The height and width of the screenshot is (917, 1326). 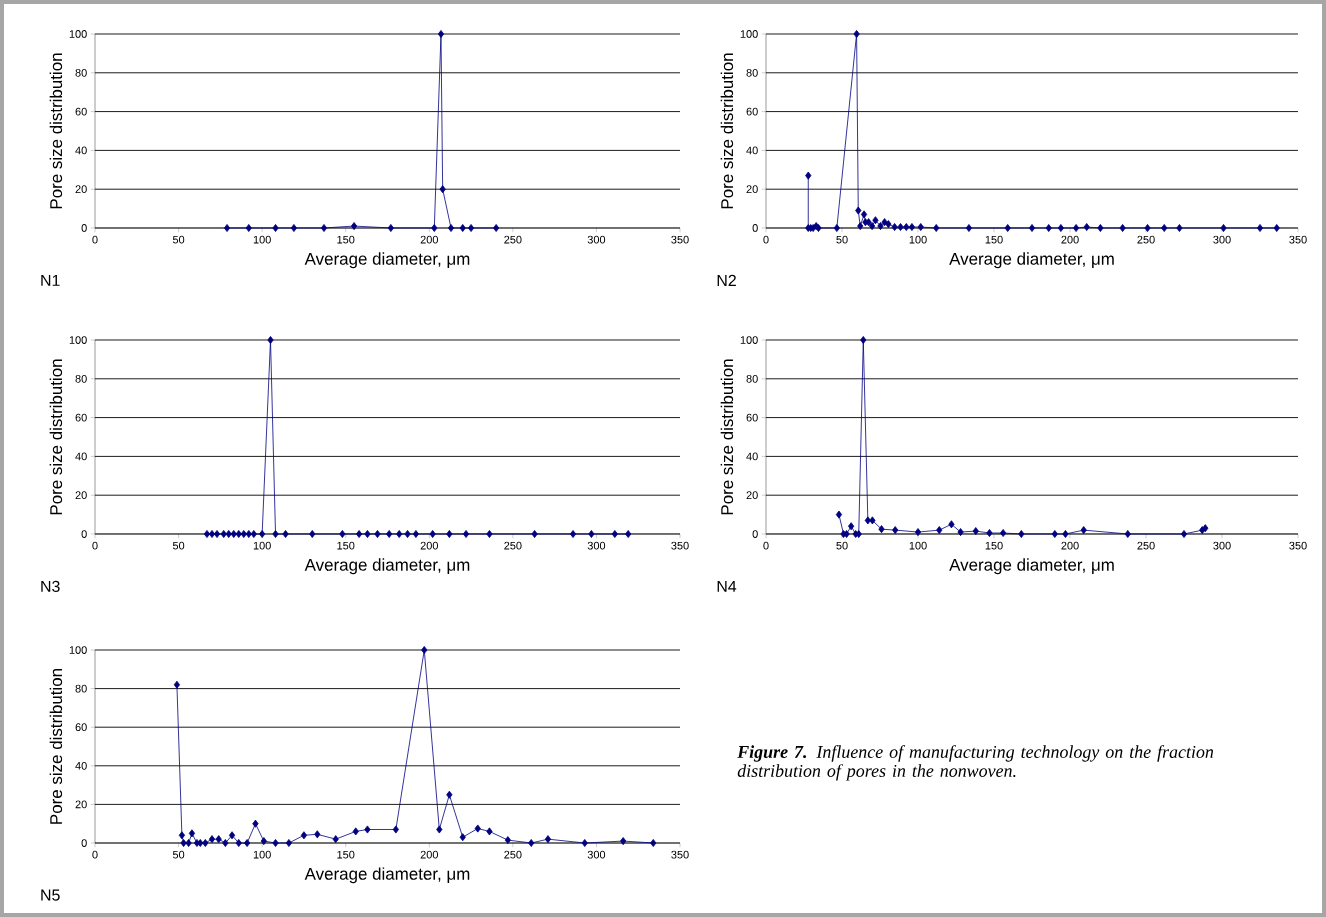 What do you see at coordinates (727, 586) in the screenshot?
I see `text: N4` at bounding box center [727, 586].